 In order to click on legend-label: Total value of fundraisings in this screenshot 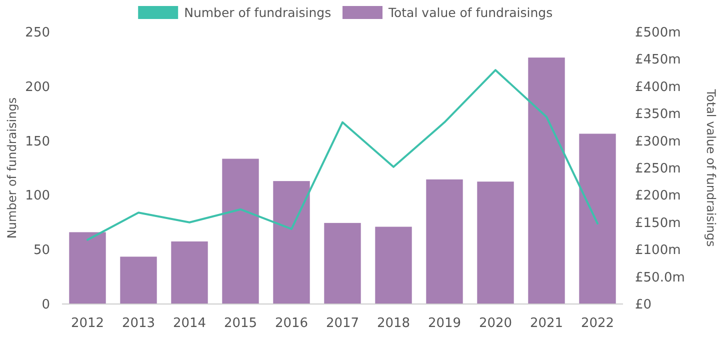, I will do `click(470, 12)`.